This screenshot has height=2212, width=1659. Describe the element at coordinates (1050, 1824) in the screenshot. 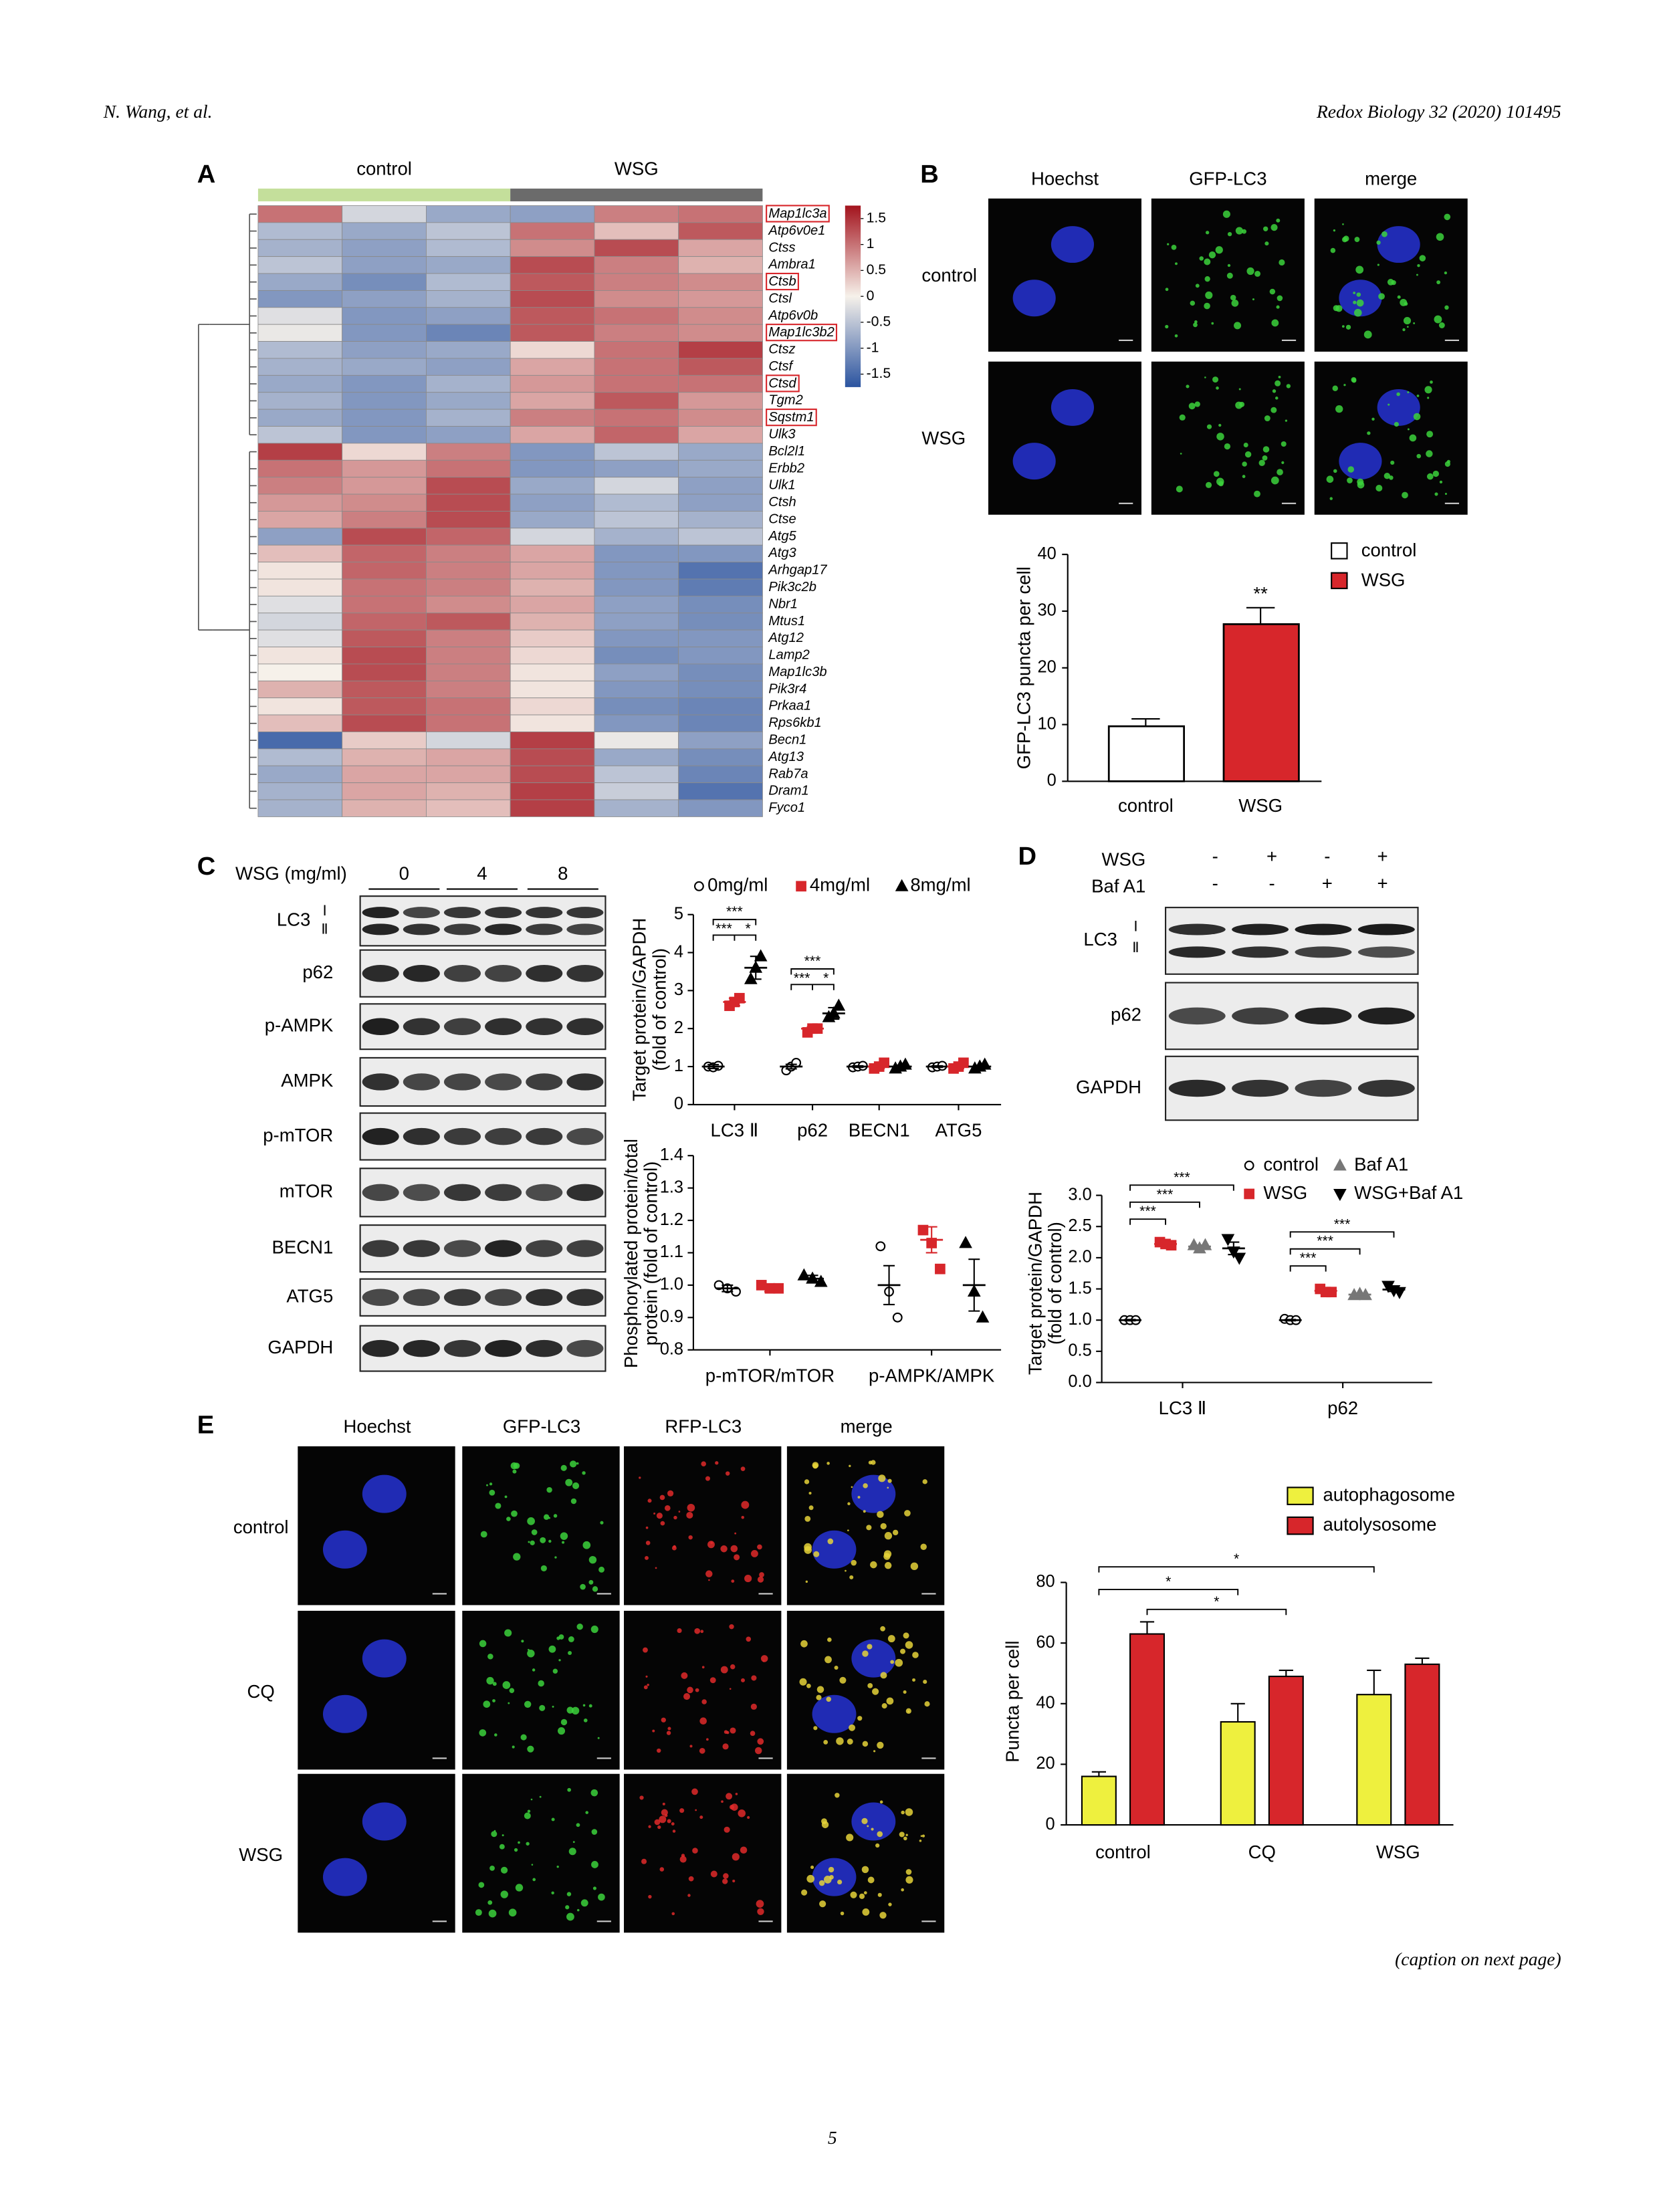

I see `y-tick-label: 0` at that location.